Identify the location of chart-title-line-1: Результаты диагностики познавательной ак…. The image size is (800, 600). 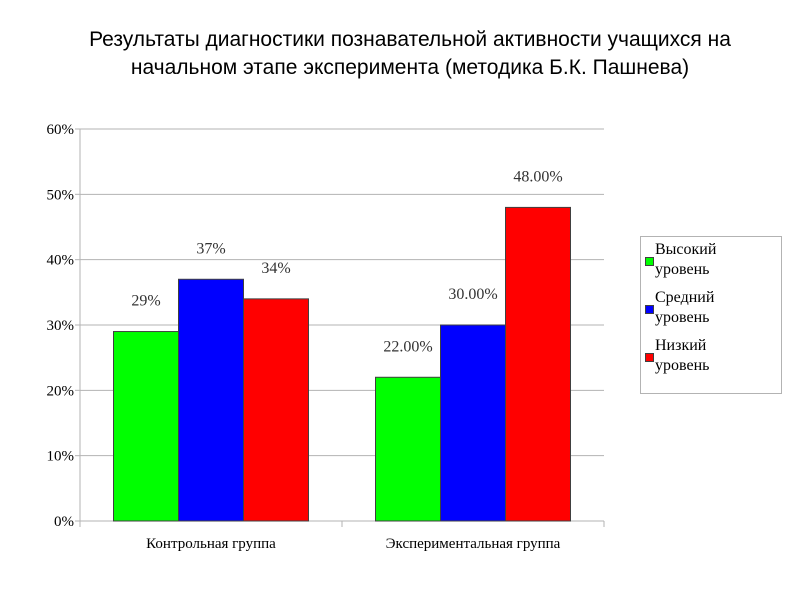
(410, 39).